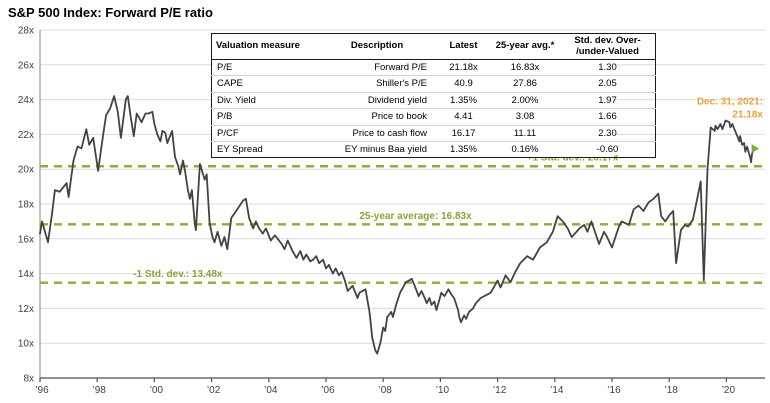  Describe the element at coordinates (608, 46) in the screenshot. I see `column-header: Std. dev. Over- /under-Valued` at that location.